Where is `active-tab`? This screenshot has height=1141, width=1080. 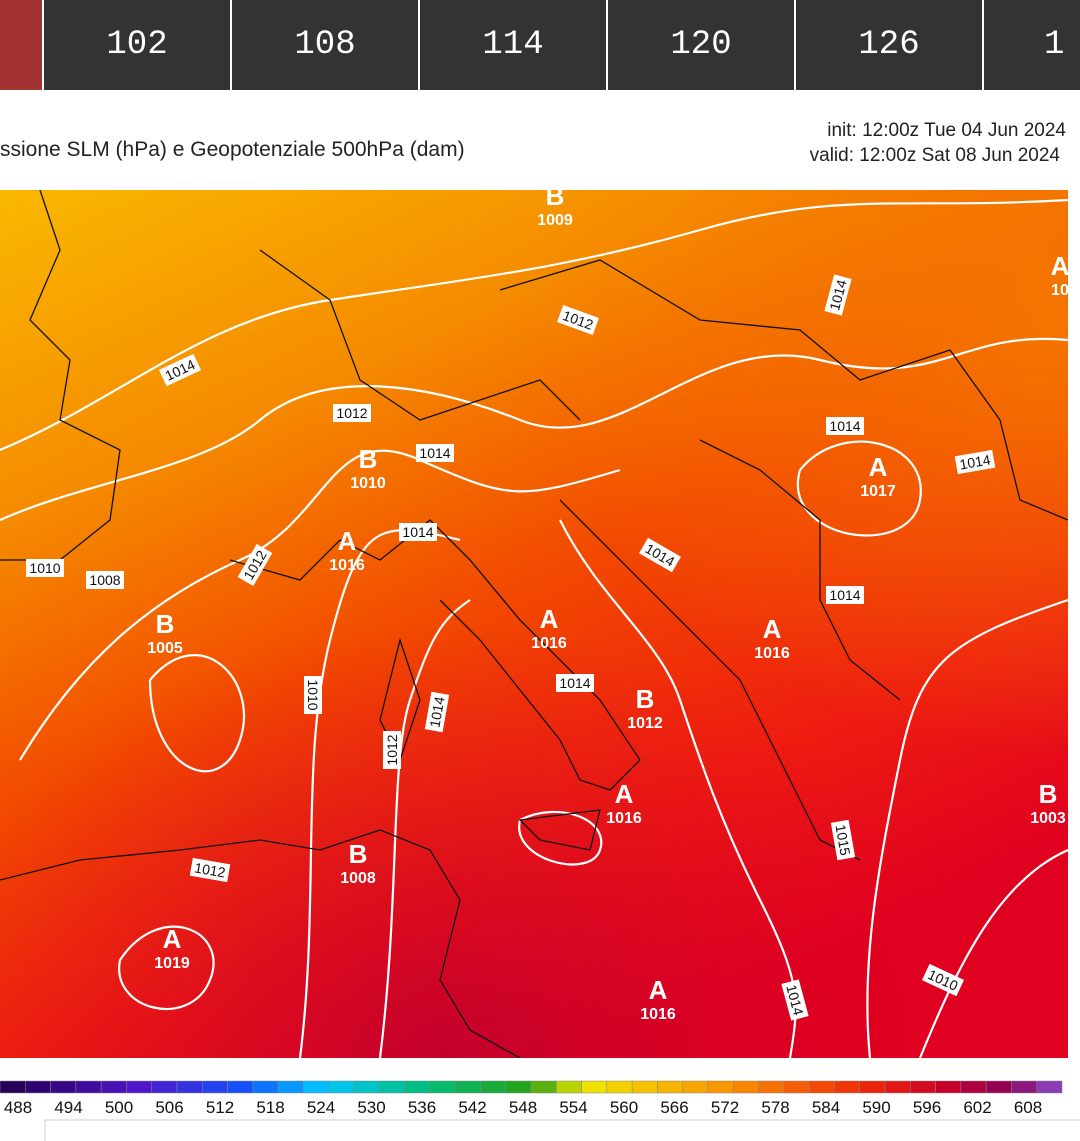
active-tab is located at coordinates (21, 45).